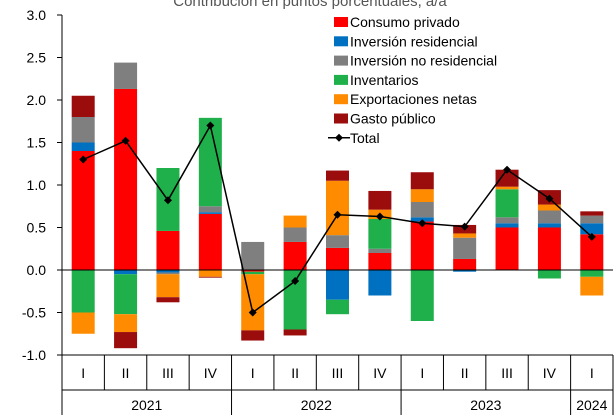 The width and height of the screenshot is (614, 415). Describe the element at coordinates (37, 185) in the screenshot. I see `y-tick-label: 1.0` at that location.